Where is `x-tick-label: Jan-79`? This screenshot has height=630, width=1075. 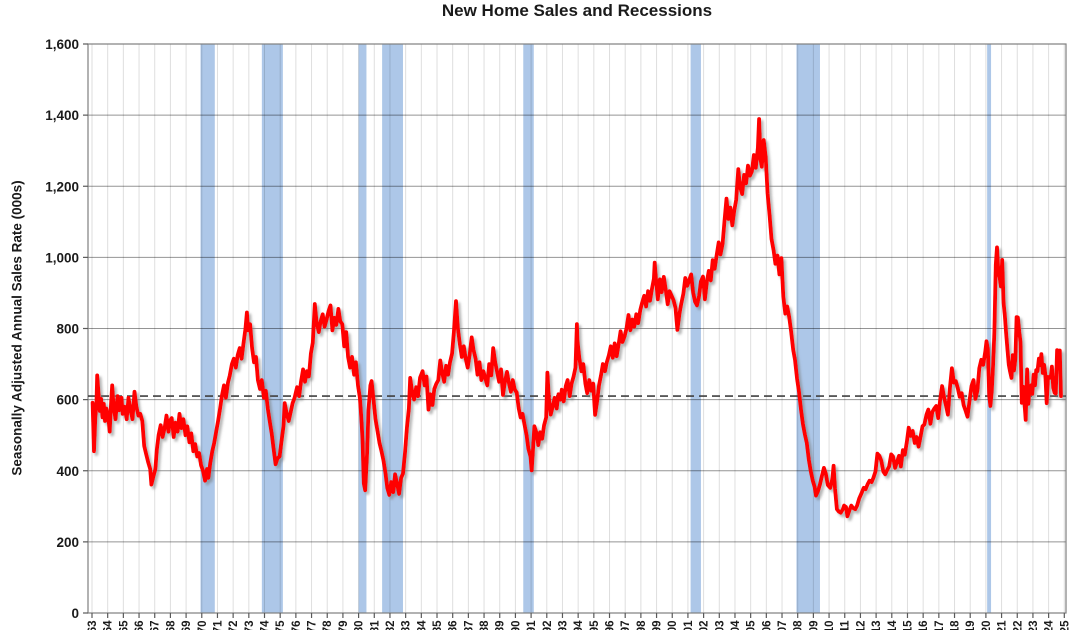 x-tick-label: Jan-79 is located at coordinates (344, 625).